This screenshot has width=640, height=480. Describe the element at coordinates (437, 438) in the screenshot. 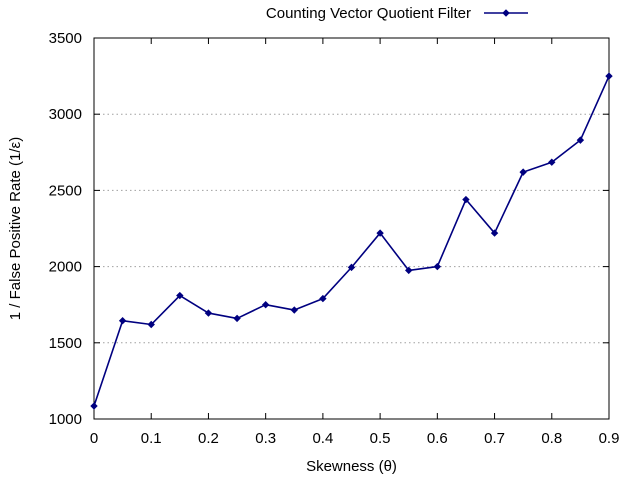

I see `x-tick-label: 0.6` at that location.